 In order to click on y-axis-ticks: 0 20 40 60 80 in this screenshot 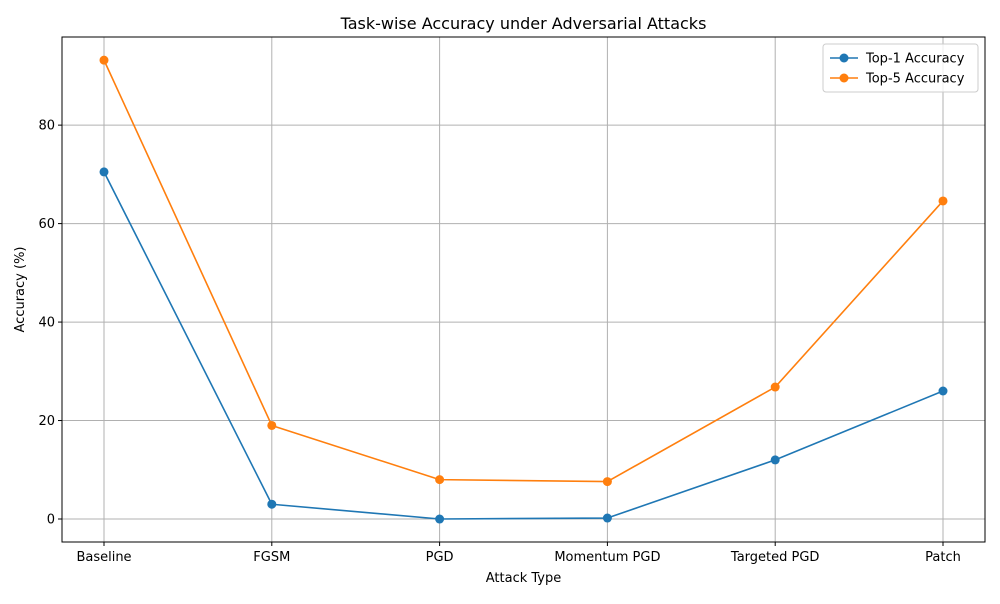, I will do `click(50, 323)`.